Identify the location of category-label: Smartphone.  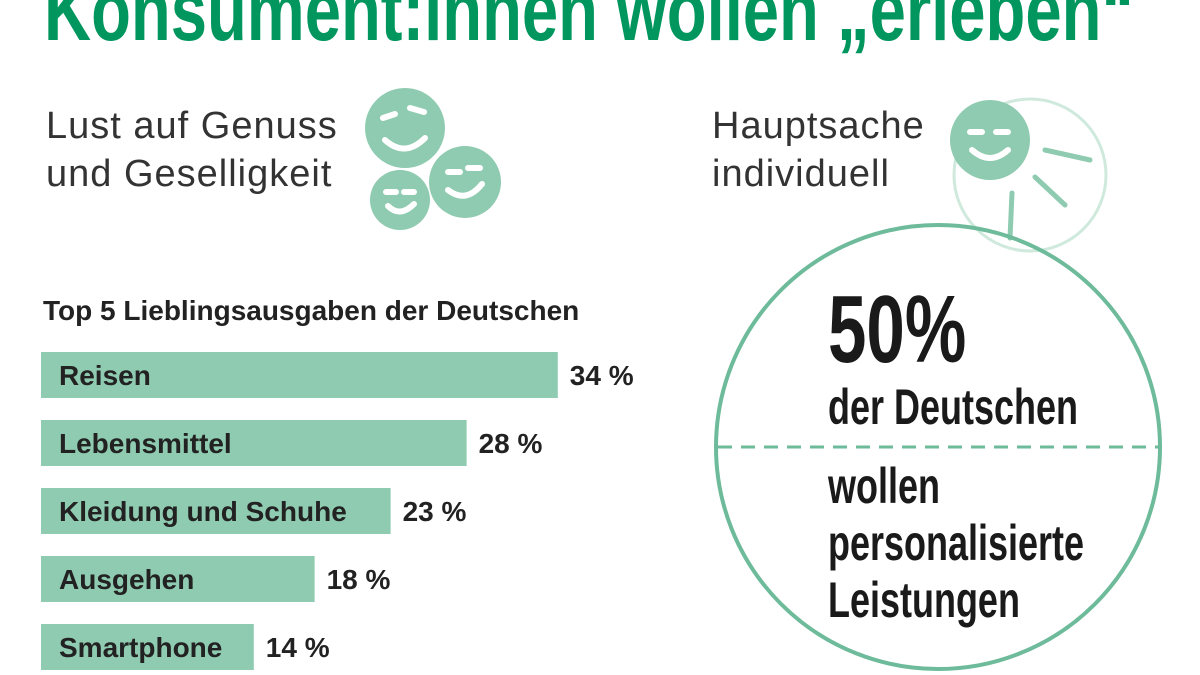
(140, 647).